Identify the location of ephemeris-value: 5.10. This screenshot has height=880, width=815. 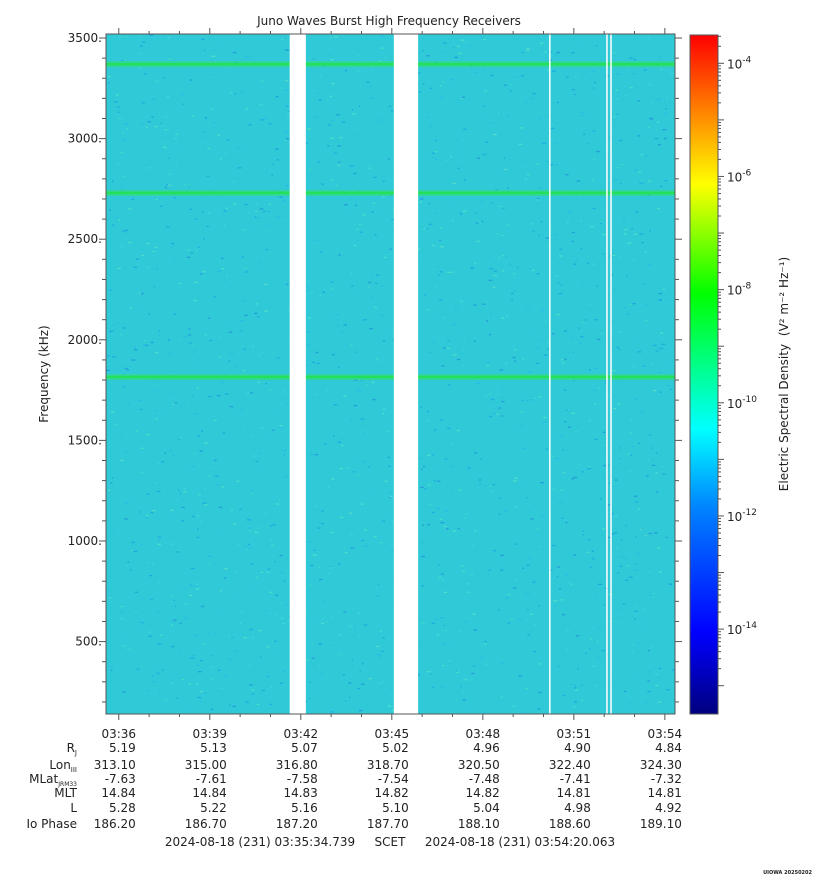
(395, 808).